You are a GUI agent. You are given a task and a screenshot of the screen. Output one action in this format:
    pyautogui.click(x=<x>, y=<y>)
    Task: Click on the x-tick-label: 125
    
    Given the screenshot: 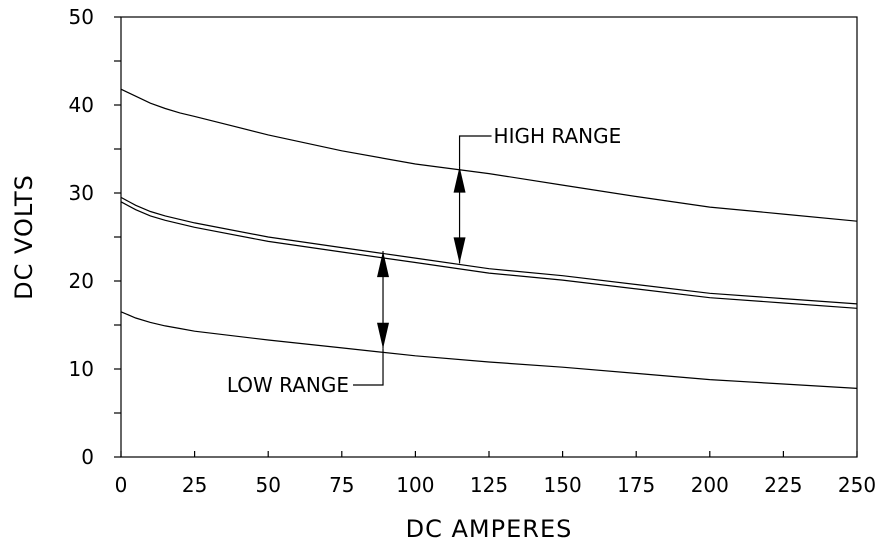 What is the action you would take?
    pyautogui.click(x=489, y=485)
    